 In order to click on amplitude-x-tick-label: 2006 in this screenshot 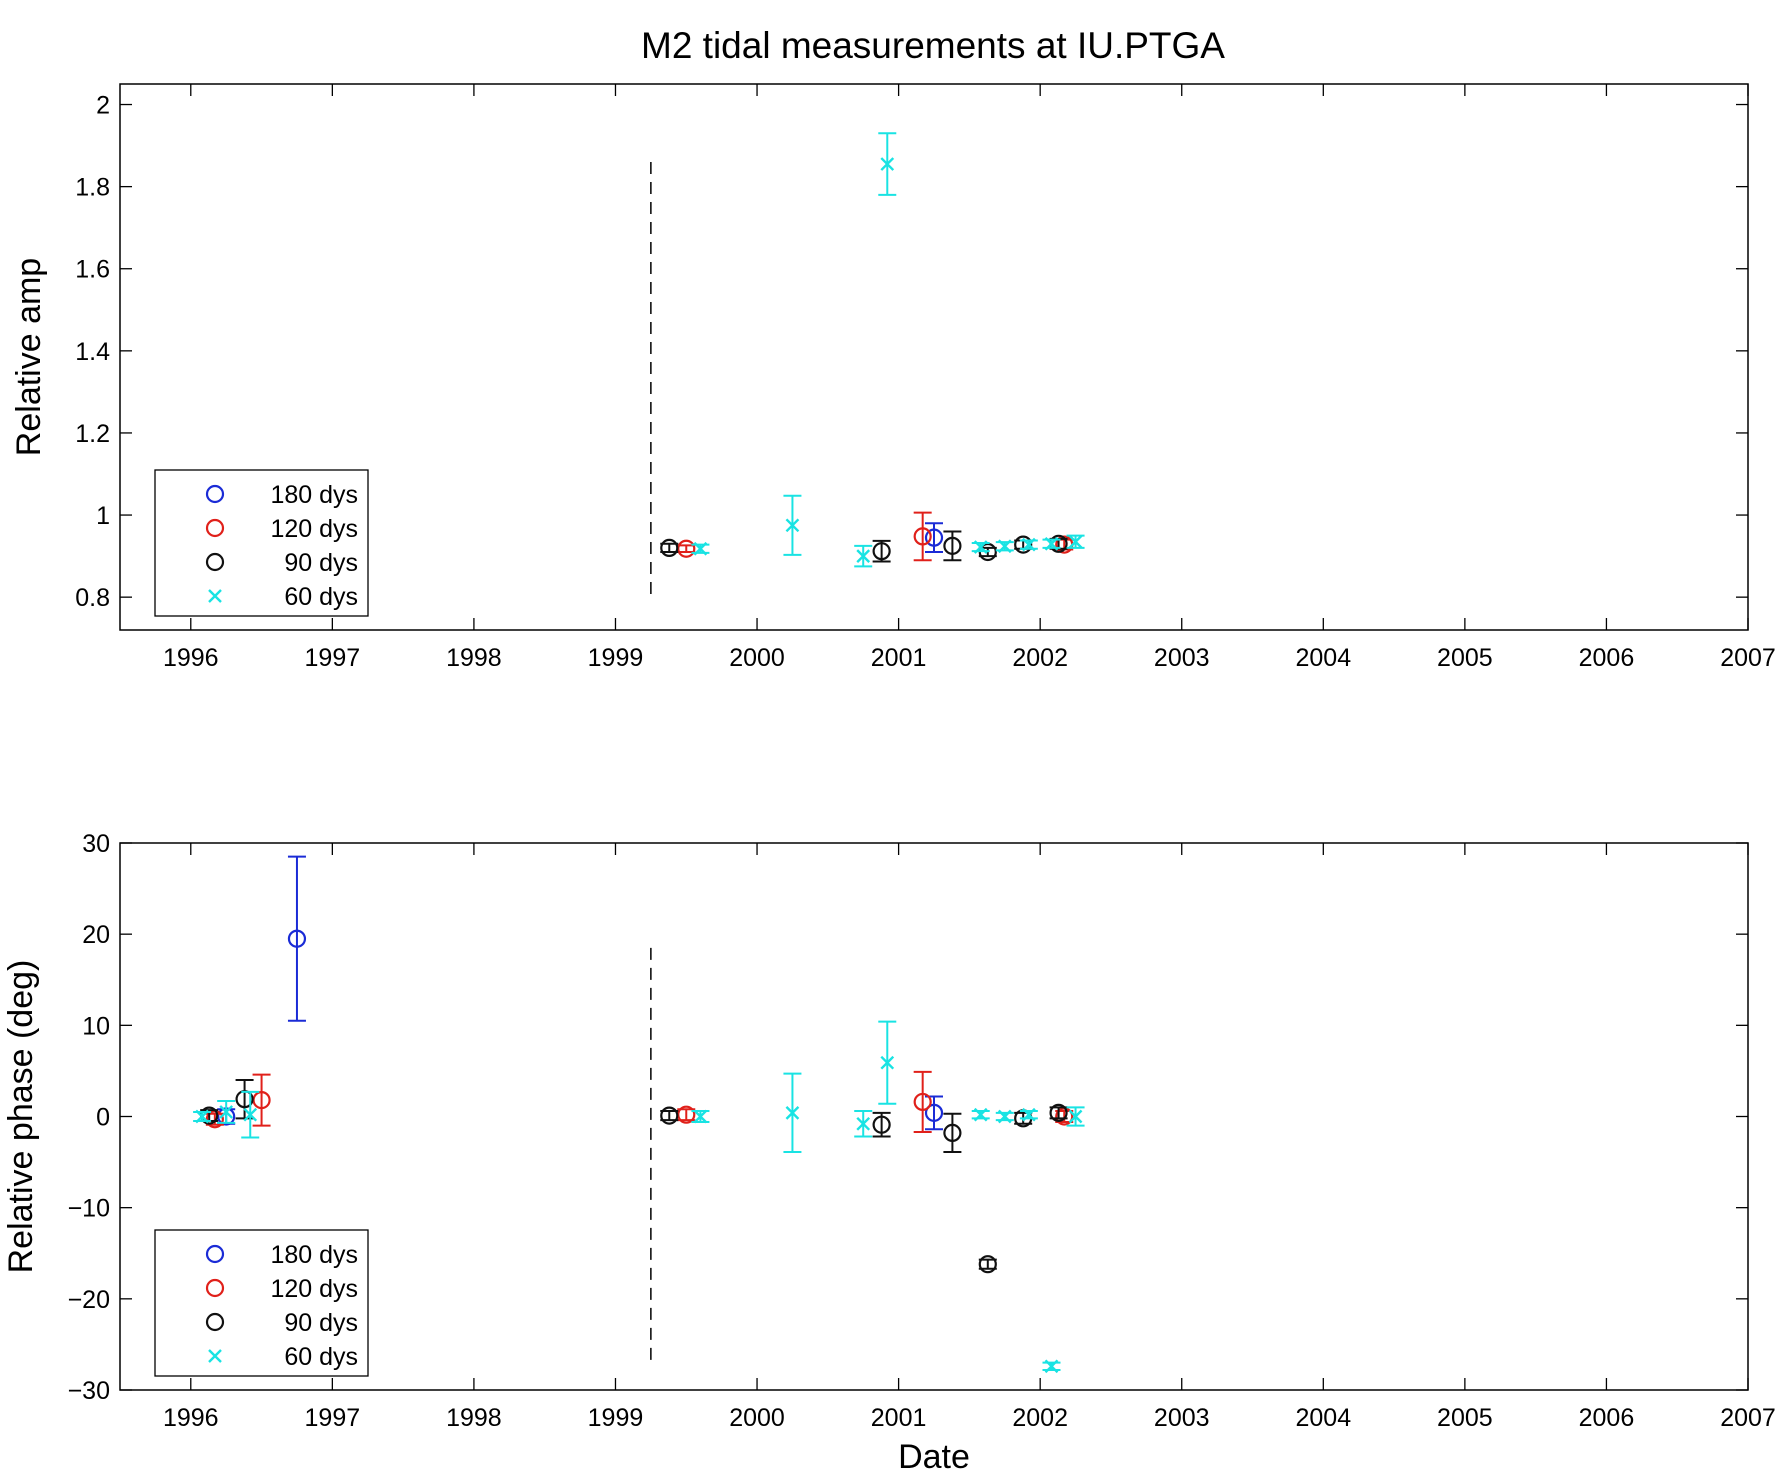, I will do `click(1607, 658)`.